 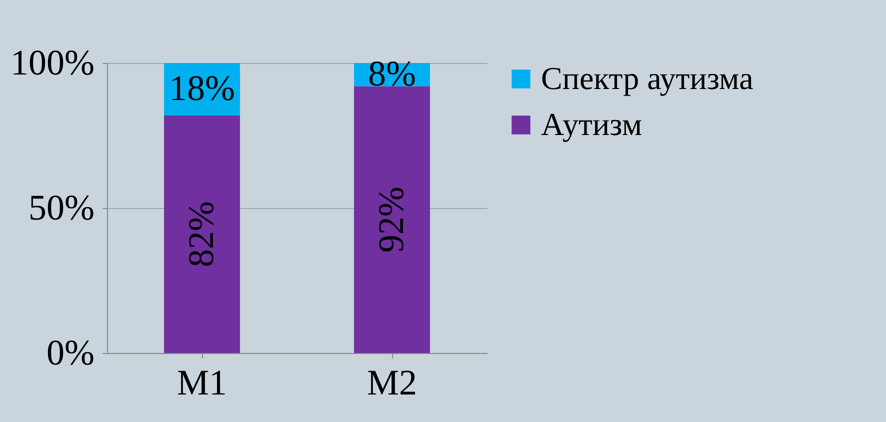 I want to click on y-tick-label: 100%, so click(x=52, y=62).